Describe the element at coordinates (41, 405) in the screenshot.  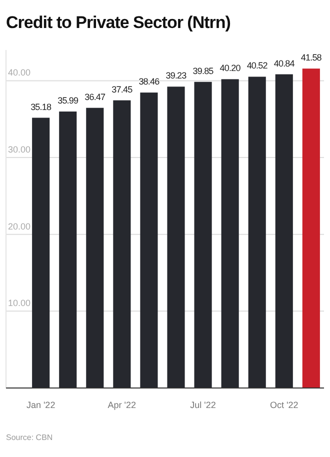
I see `x-tick-label: Jan '22` at that location.